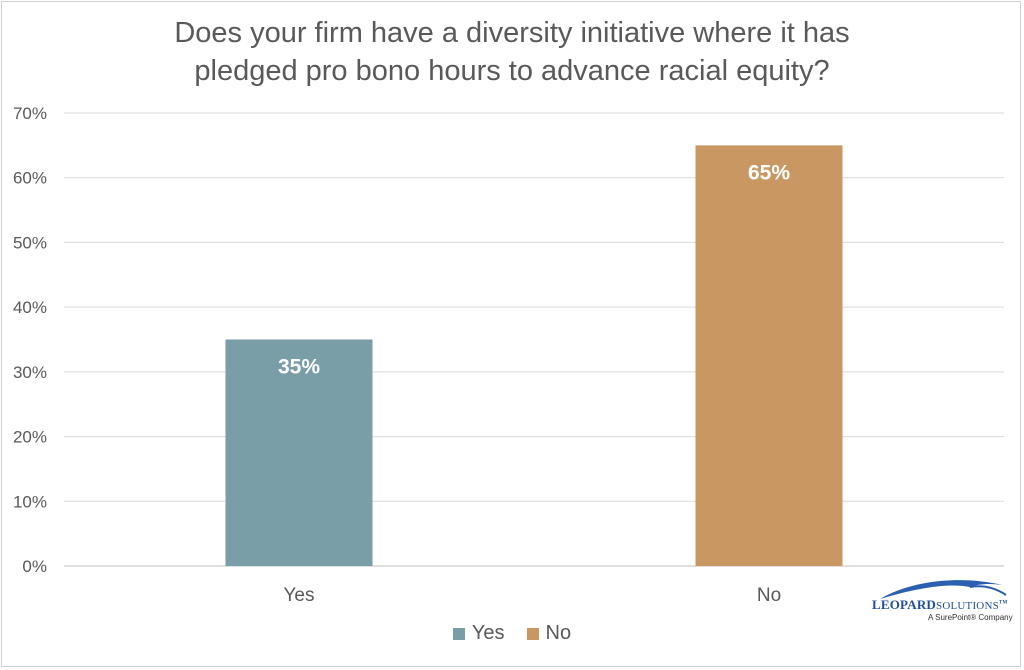 This screenshot has height=670, width=1024. I want to click on data-label-no: 65%, so click(769, 172).